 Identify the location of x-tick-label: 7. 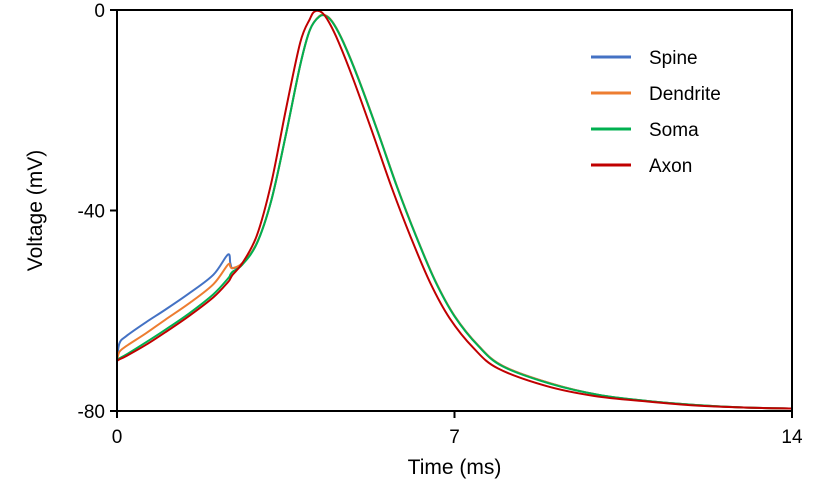
(454, 437).